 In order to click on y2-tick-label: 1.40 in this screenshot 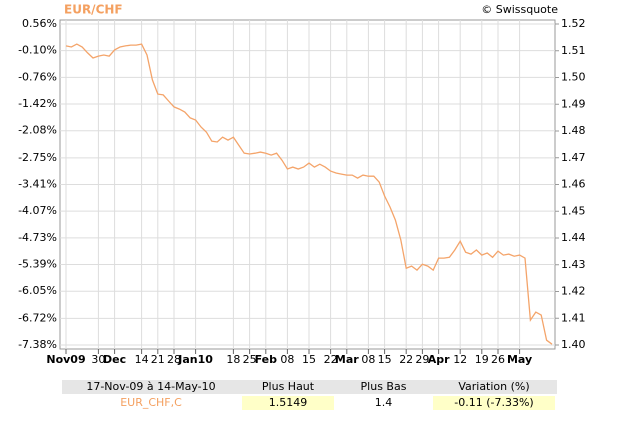, I will do `click(573, 344)`.